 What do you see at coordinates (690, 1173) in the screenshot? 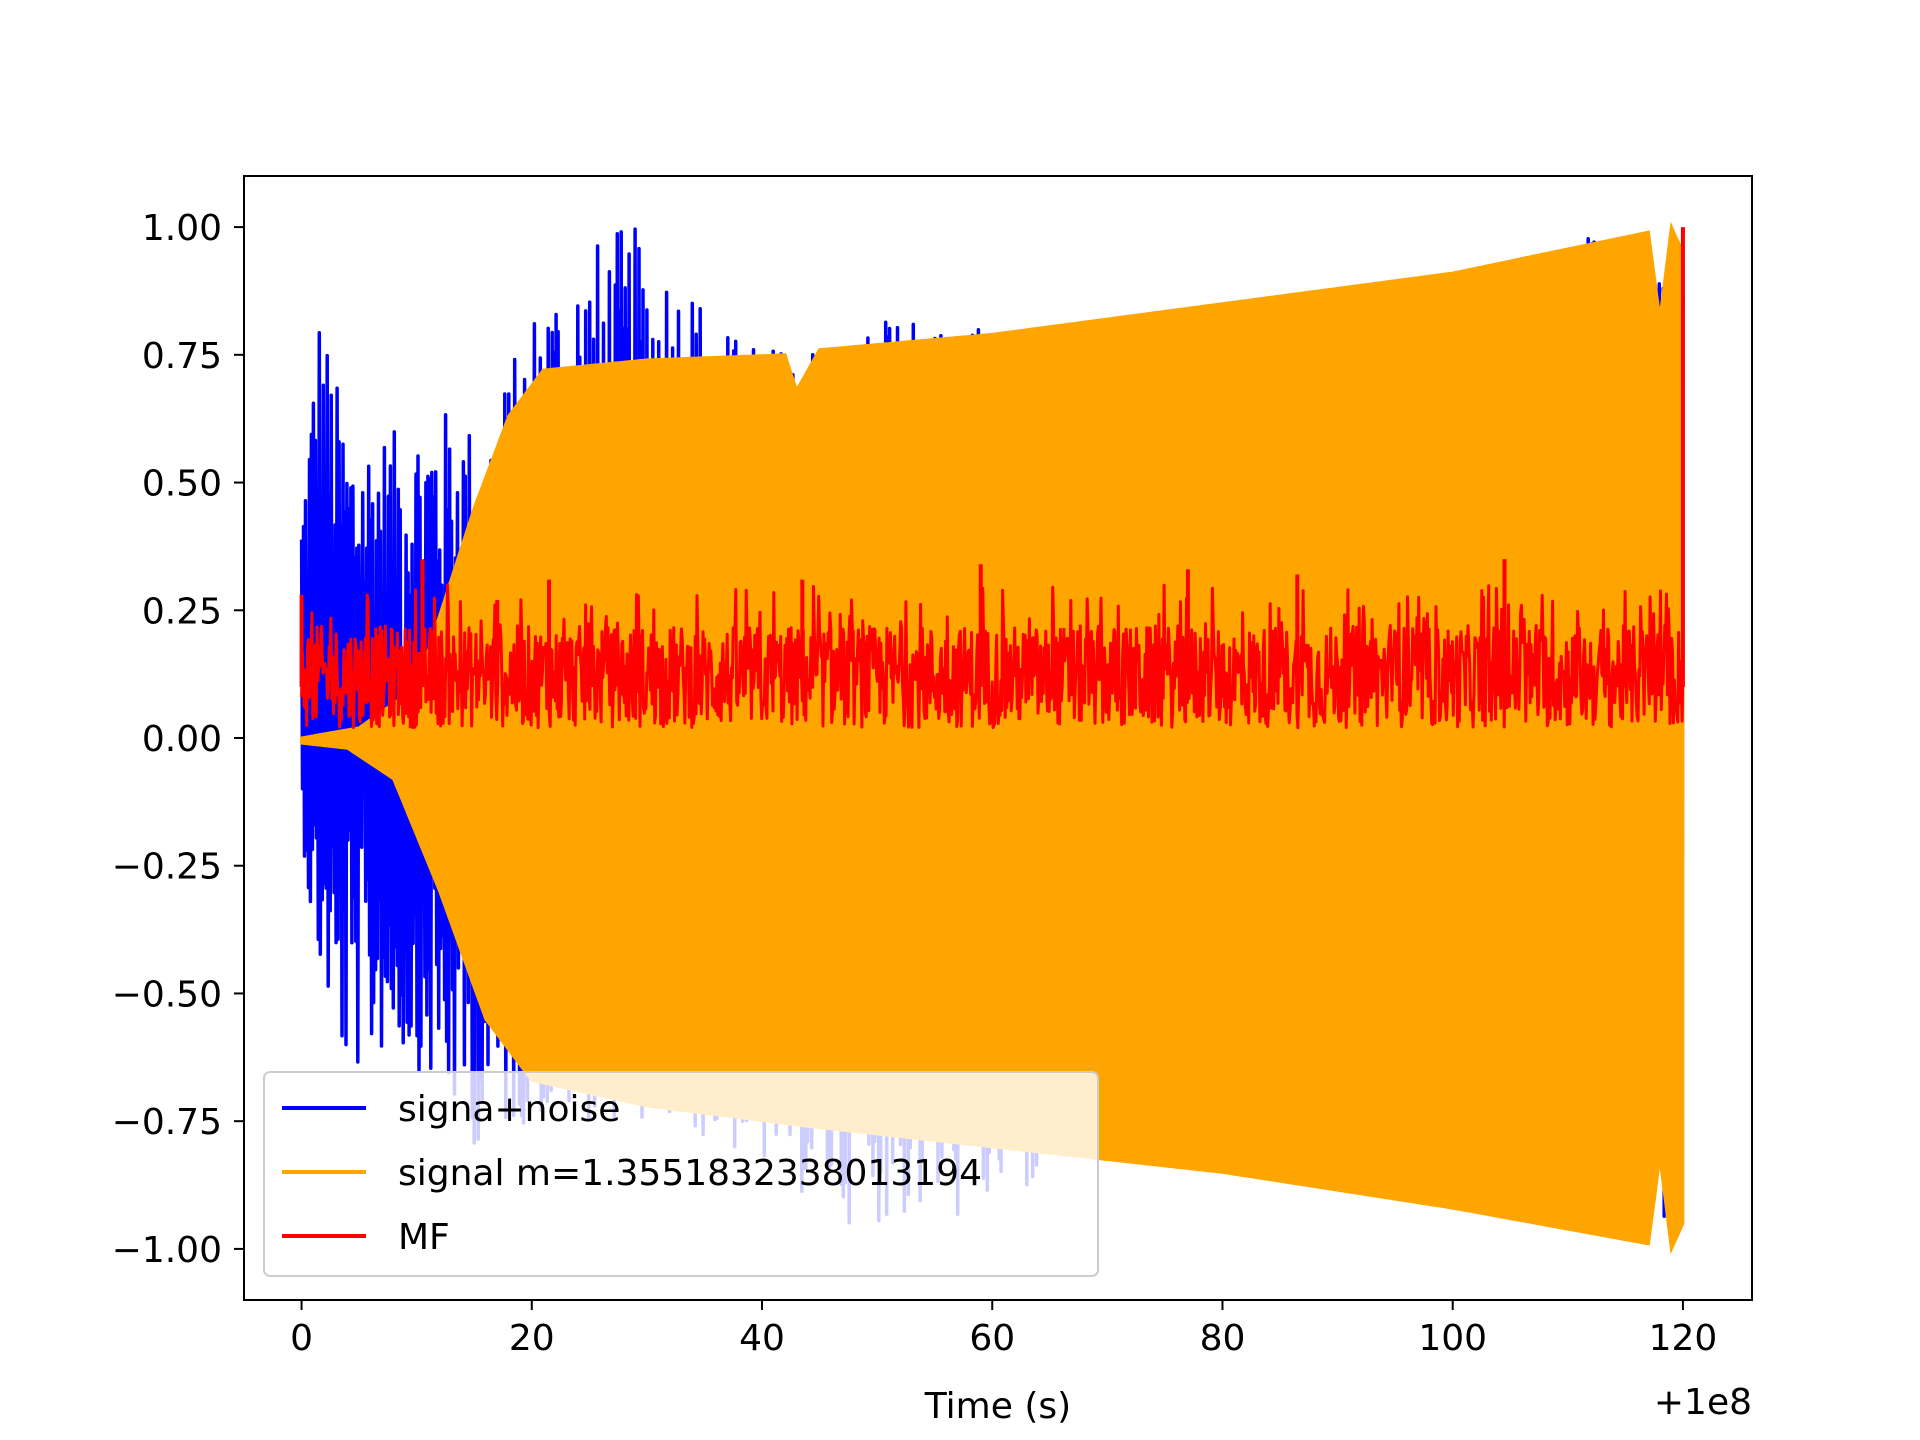
I see `legend-label: signal m=1.3551832338013194` at bounding box center [690, 1173].